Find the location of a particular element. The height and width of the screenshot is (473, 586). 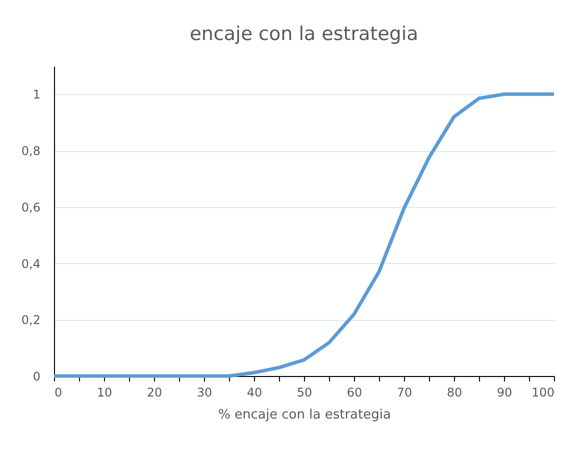

x-tick-label: 90 is located at coordinates (504, 393).